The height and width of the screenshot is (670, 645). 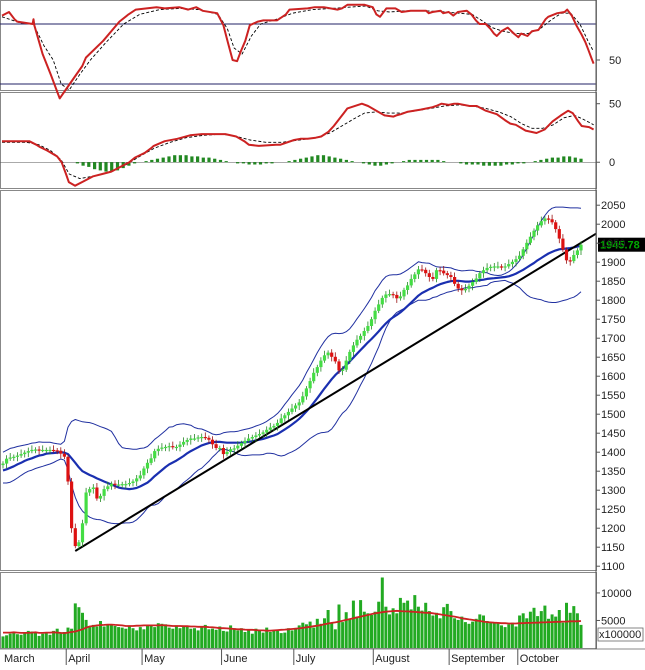 I want to click on y-tick-label: 2000, so click(x=613, y=225).